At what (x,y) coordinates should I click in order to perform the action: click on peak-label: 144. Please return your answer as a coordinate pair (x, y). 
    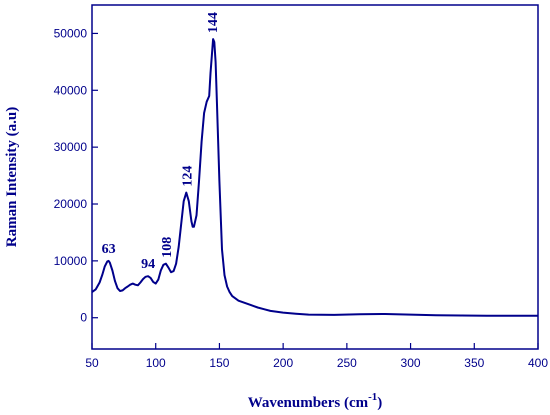
    Looking at the image, I should click on (213, 22).